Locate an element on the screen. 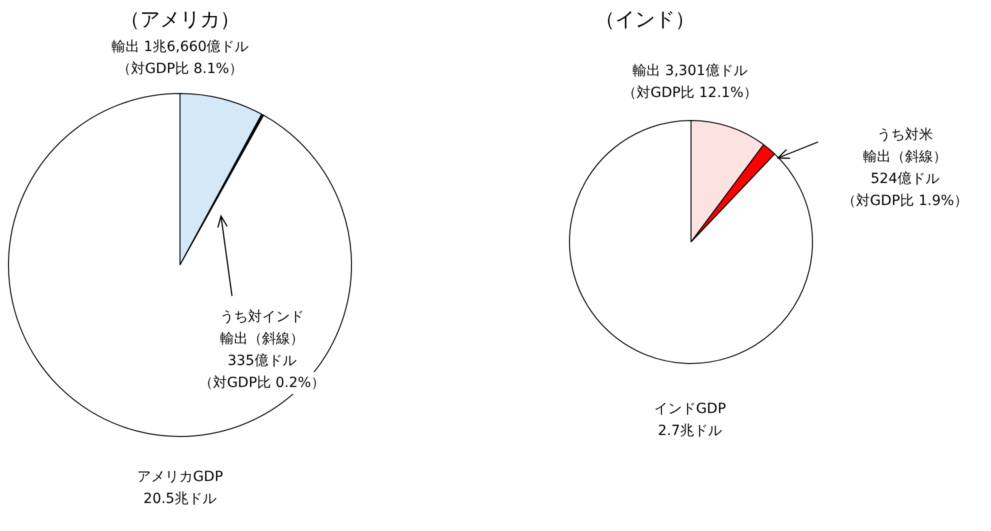  text: （対GDP比 12.1%） is located at coordinates (690, 93).